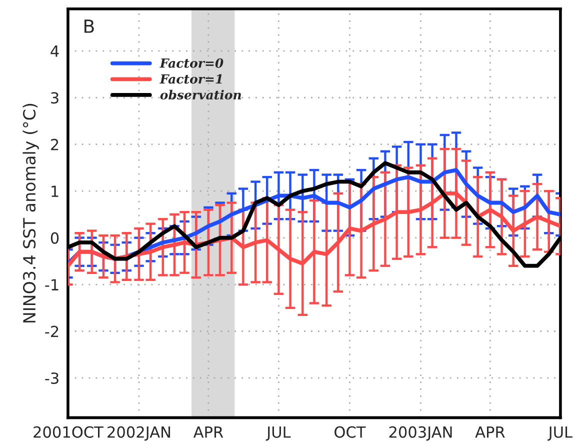 The width and height of the screenshot is (576, 442). I want to click on x-tick-label: OCT, so click(350, 432).